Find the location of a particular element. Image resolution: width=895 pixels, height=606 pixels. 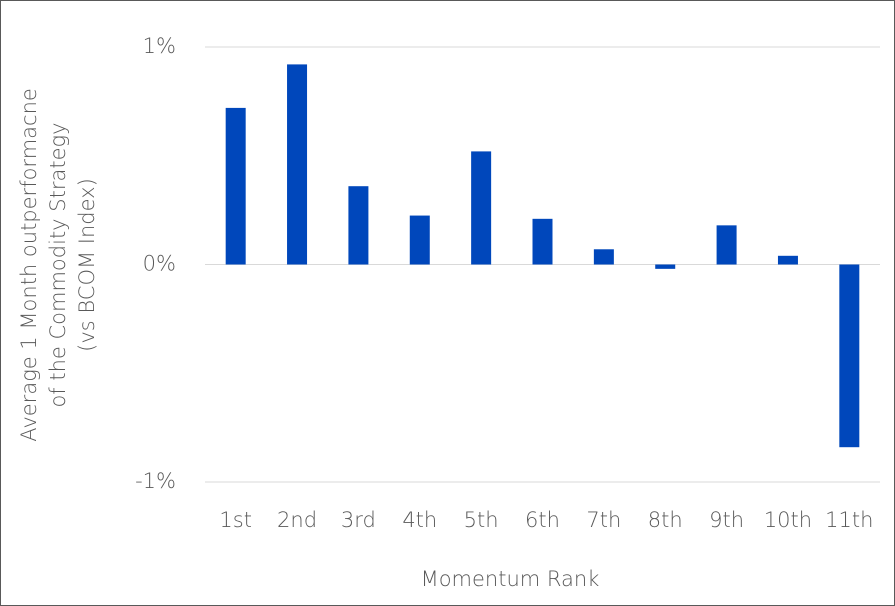

x-tick-label: 4th is located at coordinates (419, 520).